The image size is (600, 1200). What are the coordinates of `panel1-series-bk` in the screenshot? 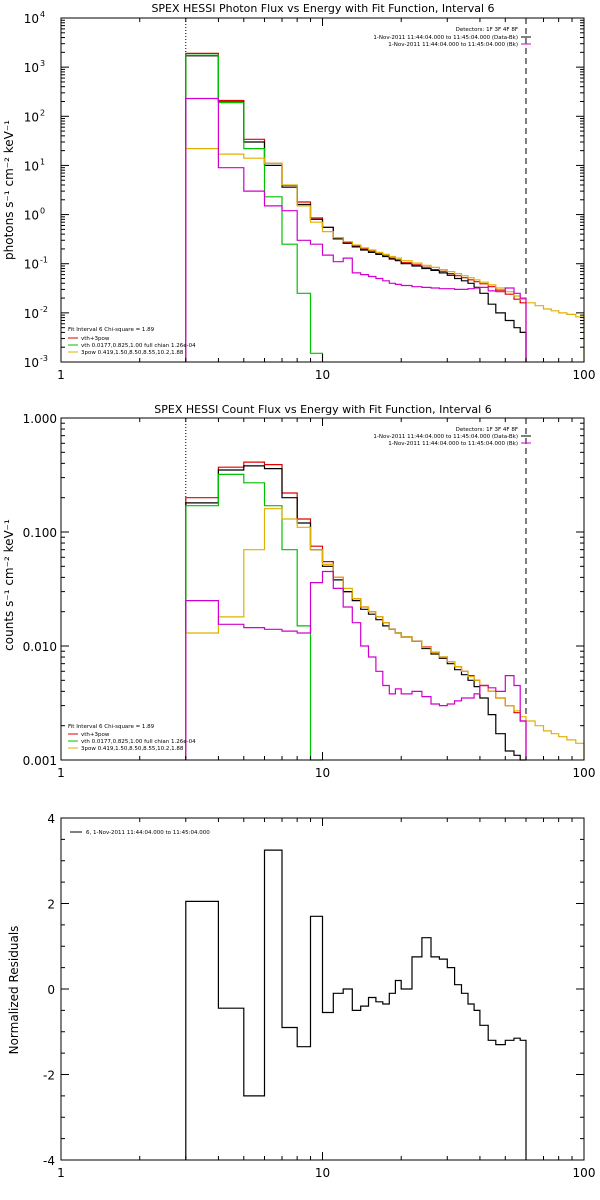 It's located at (356, 229).